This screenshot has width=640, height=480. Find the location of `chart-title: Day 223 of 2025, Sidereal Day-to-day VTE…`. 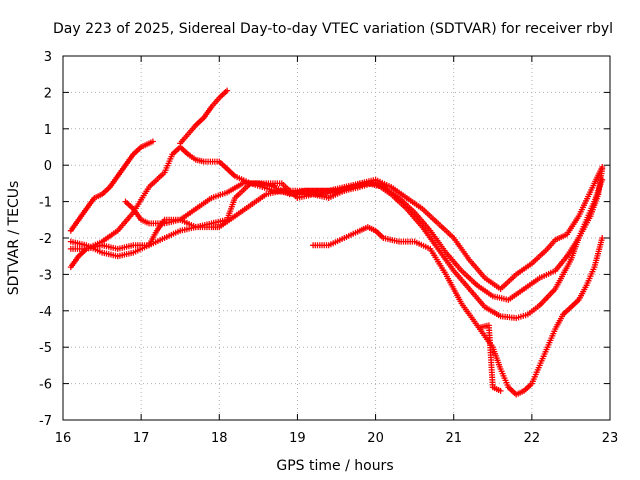

chart-title: Day 223 of 2025, Sidereal Day-to-day VTE… is located at coordinates (333, 29).